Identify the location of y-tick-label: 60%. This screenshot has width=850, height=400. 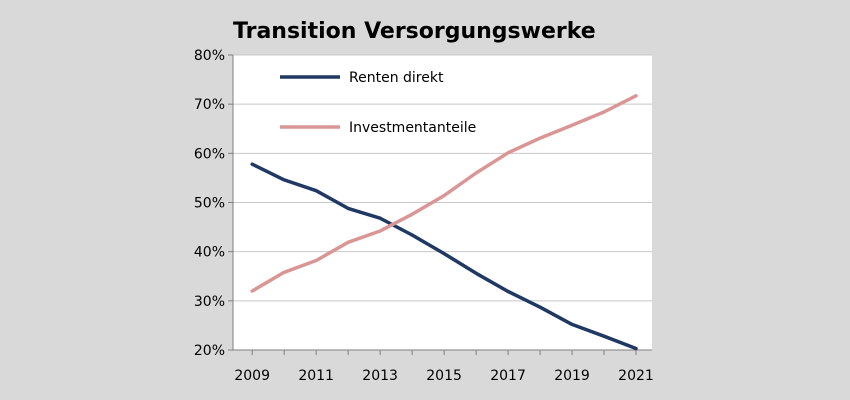
(209, 154).